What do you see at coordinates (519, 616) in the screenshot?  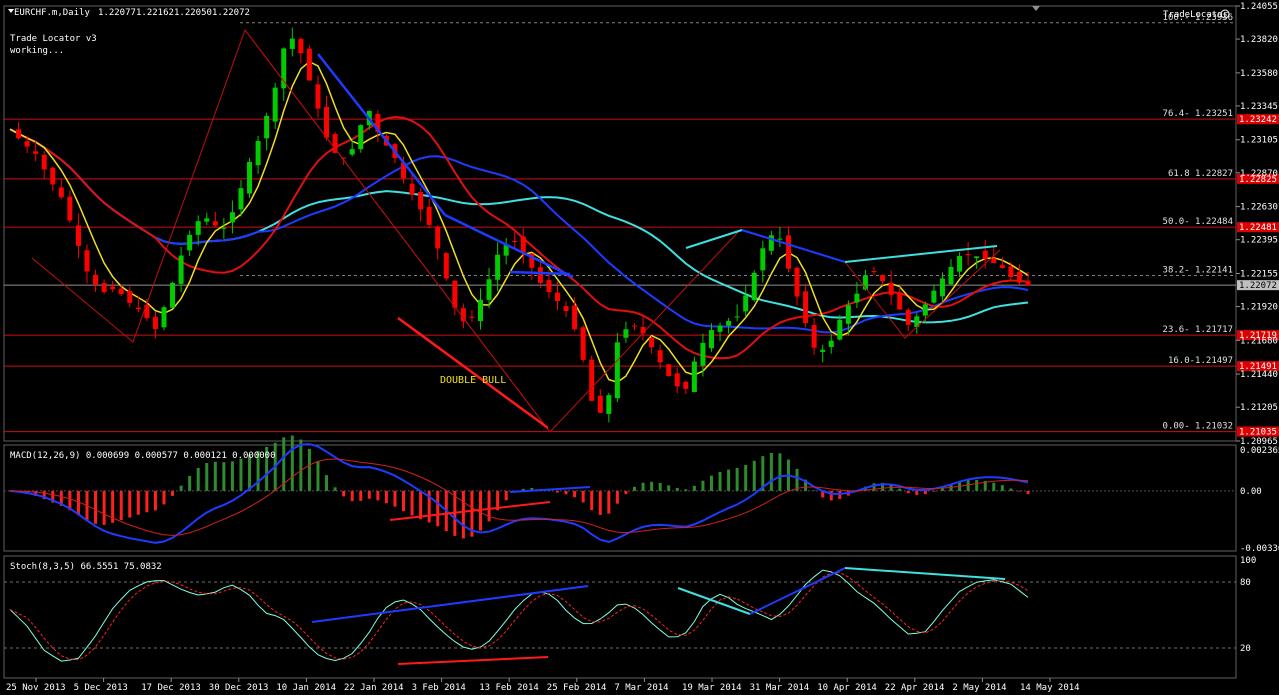 I see `stoch-d-line` at bounding box center [519, 616].